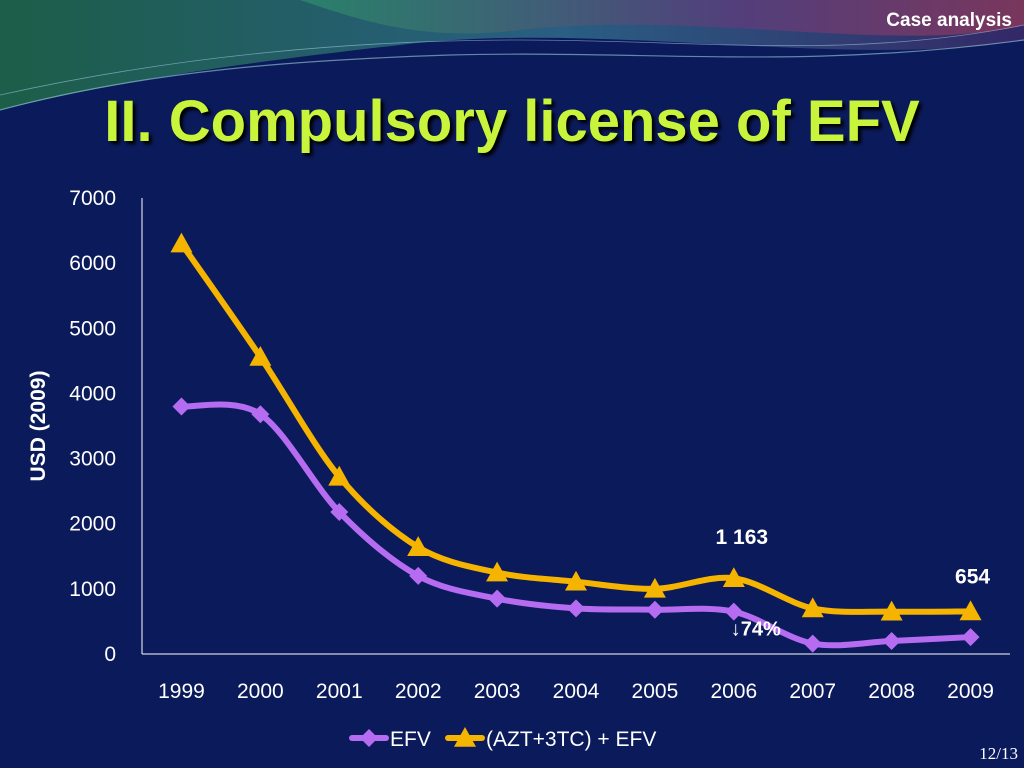 This screenshot has height=768, width=1024. Describe the element at coordinates (92, 198) in the screenshot. I see `y-tick-label: 7000` at that location.